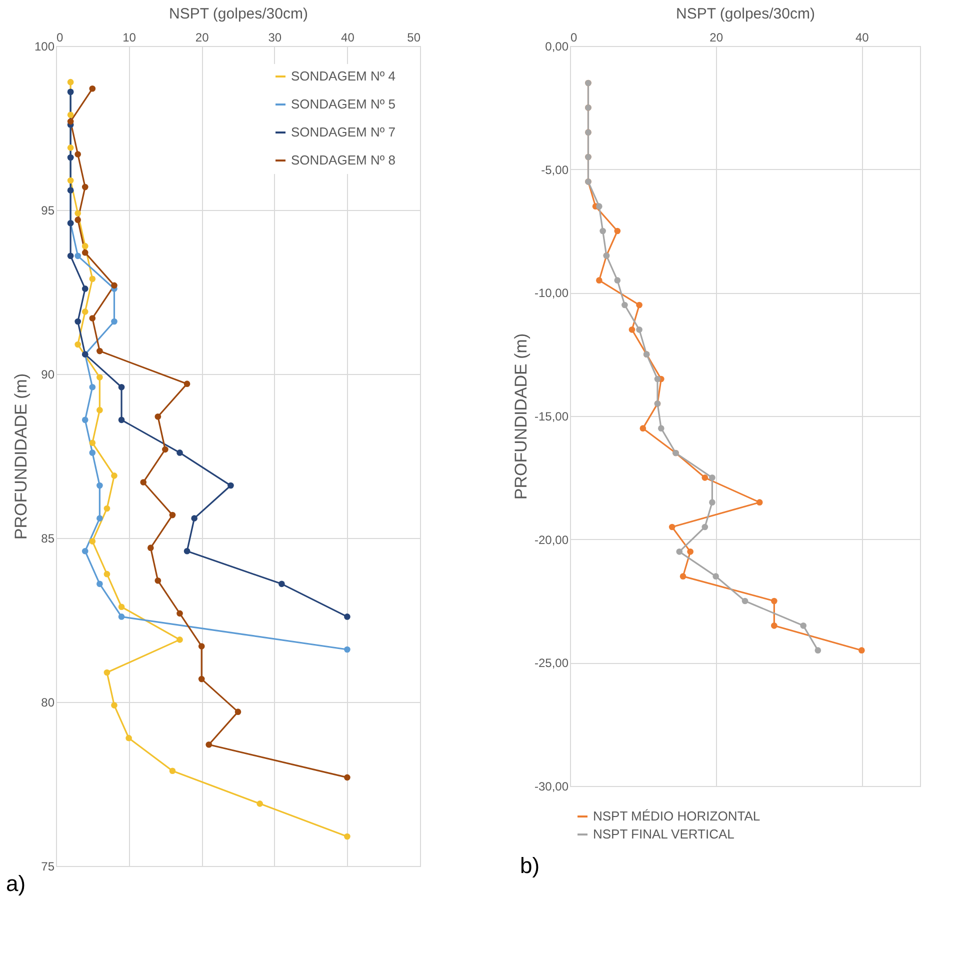 This screenshot has width=960, height=972. Describe the element at coordinates (16, 883) in the screenshot. I see `text: a)` at that location.